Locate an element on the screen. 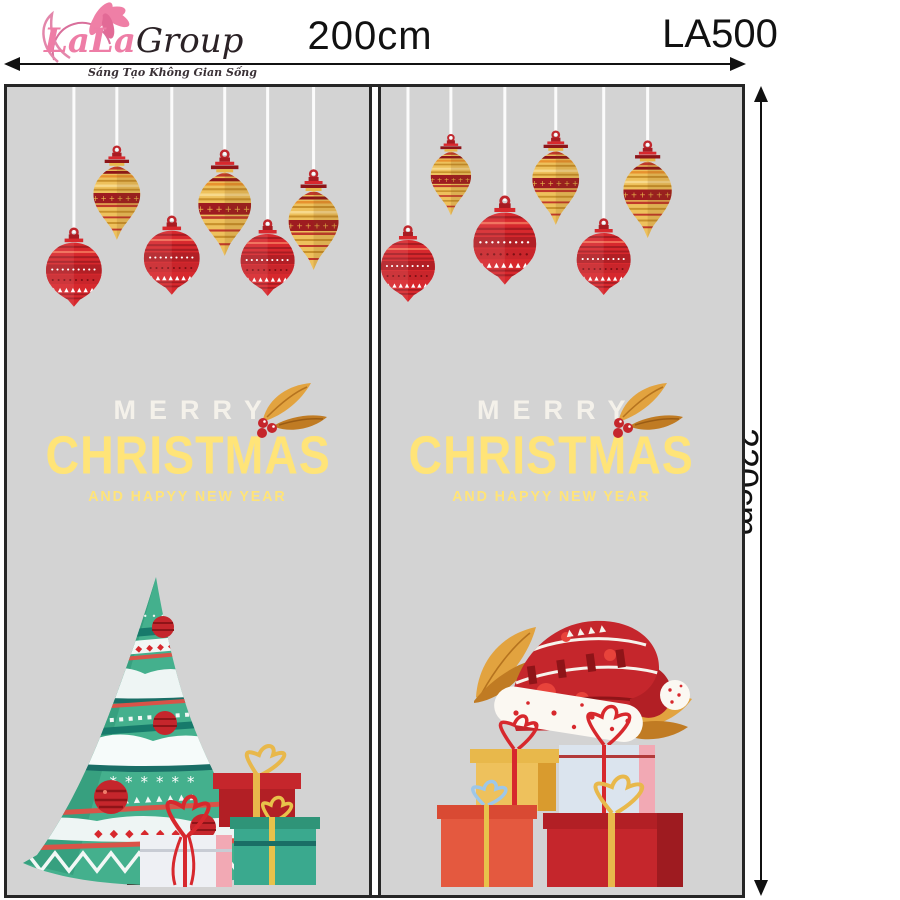 This screenshot has width=900, height=900. gift-box-big-red-icon is located at coordinates (612, 830).